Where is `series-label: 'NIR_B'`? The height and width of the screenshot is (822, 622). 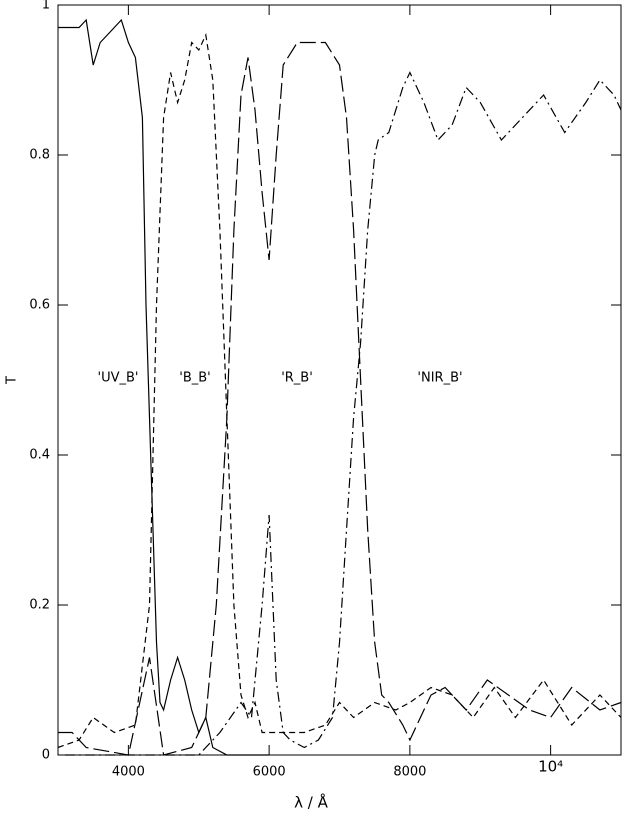 series-label: 'NIR_B' is located at coordinates (439, 378).